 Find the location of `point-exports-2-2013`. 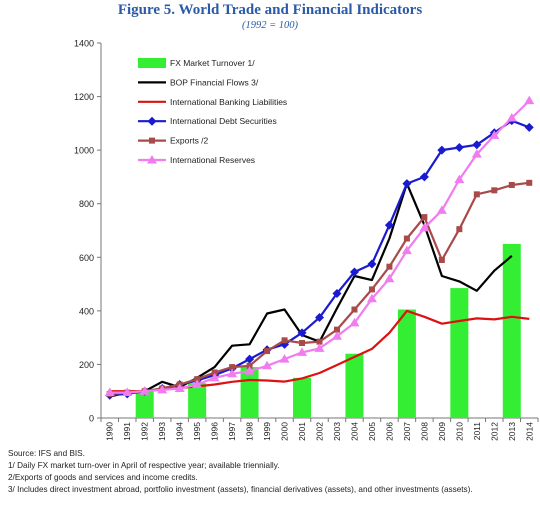

point-exports-2-2013 is located at coordinates (511, 184).